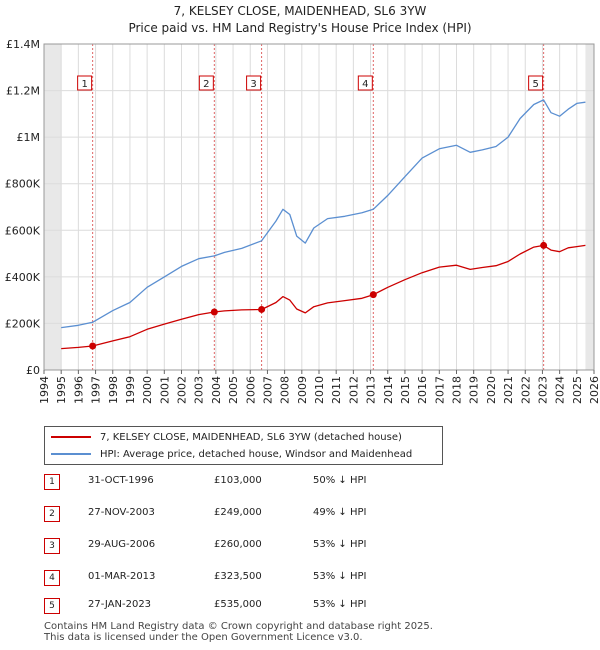 The height and width of the screenshot is (650, 600). I want to click on table-row: 3 29-AUG-2006 £260,000 53% ↓ HPI, so click(300, 546).